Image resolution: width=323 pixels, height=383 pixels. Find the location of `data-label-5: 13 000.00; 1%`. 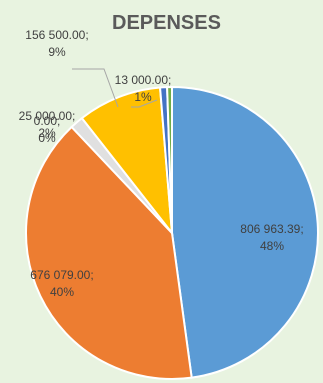

data-label-5: 13 000.00; 1% is located at coordinates (143, 88).